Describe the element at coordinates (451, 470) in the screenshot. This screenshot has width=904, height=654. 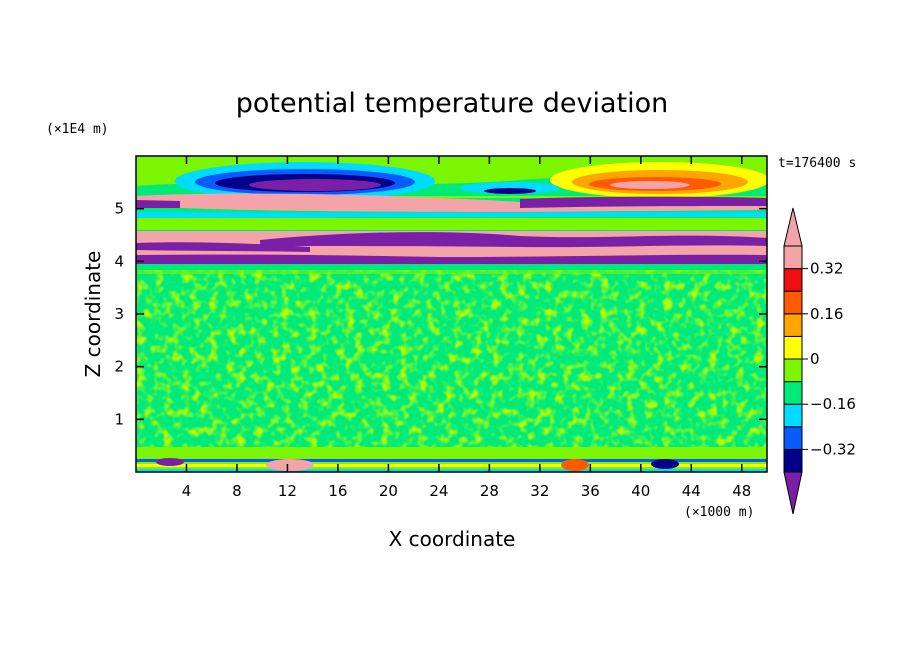
I see `surface-cold-strip-lower` at that location.